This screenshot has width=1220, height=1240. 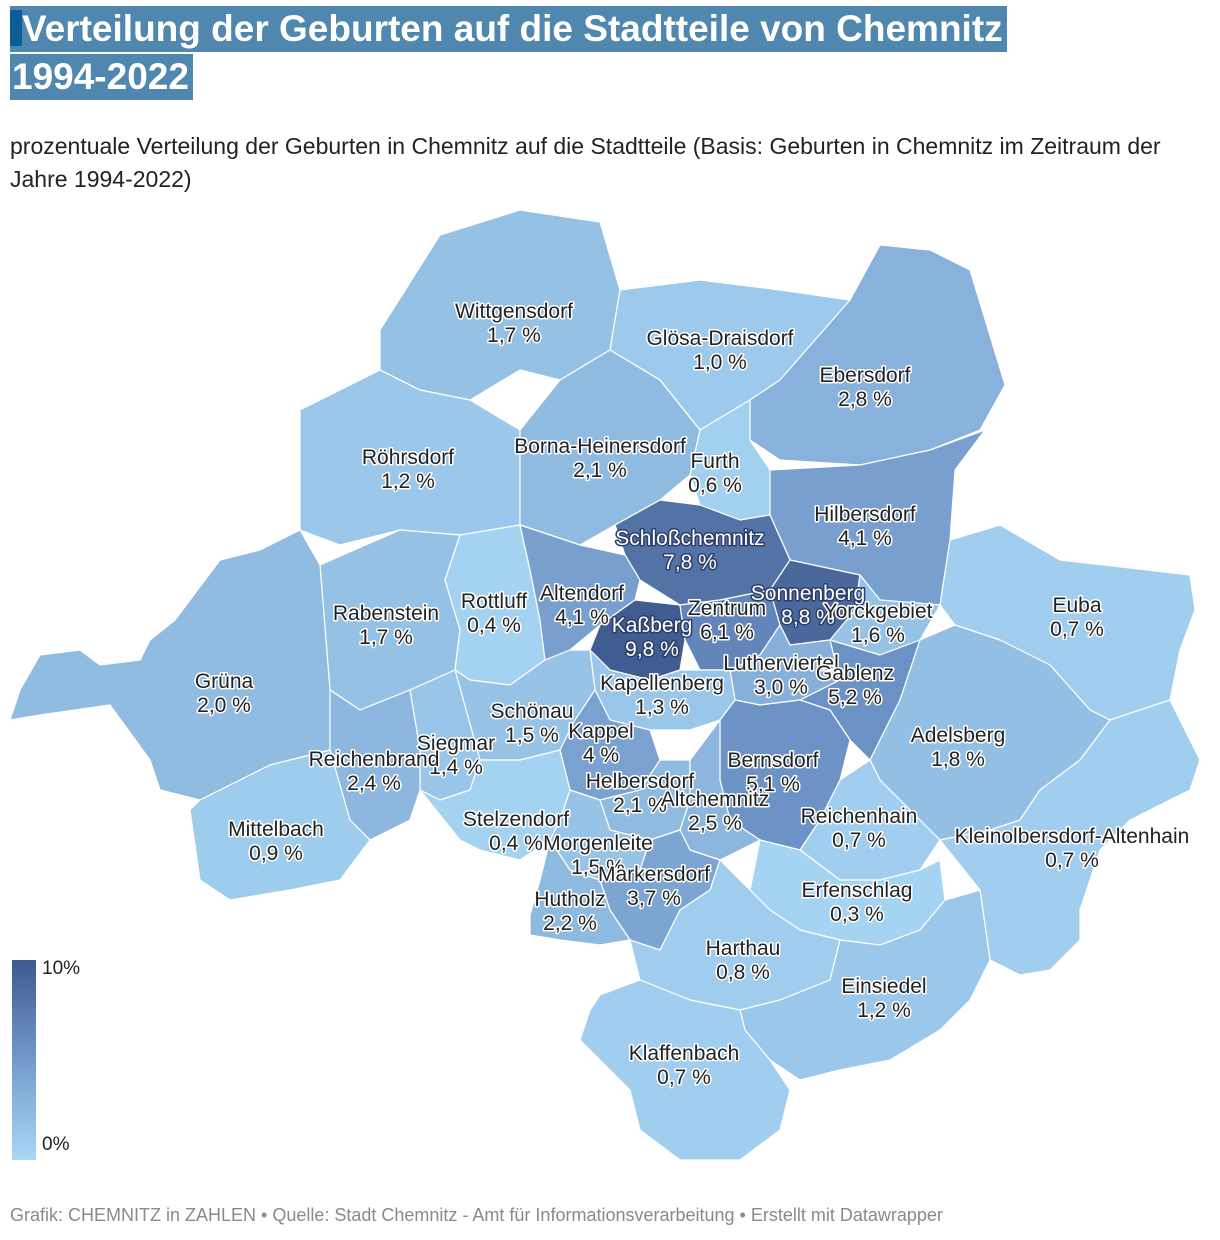 I want to click on district-name-label: Hilbersdorf, so click(x=865, y=514).